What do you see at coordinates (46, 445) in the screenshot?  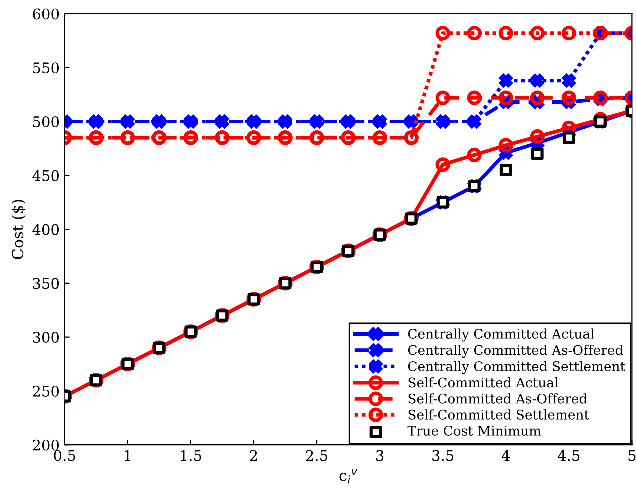 I see `y-tick-label: 200` at bounding box center [46, 445].